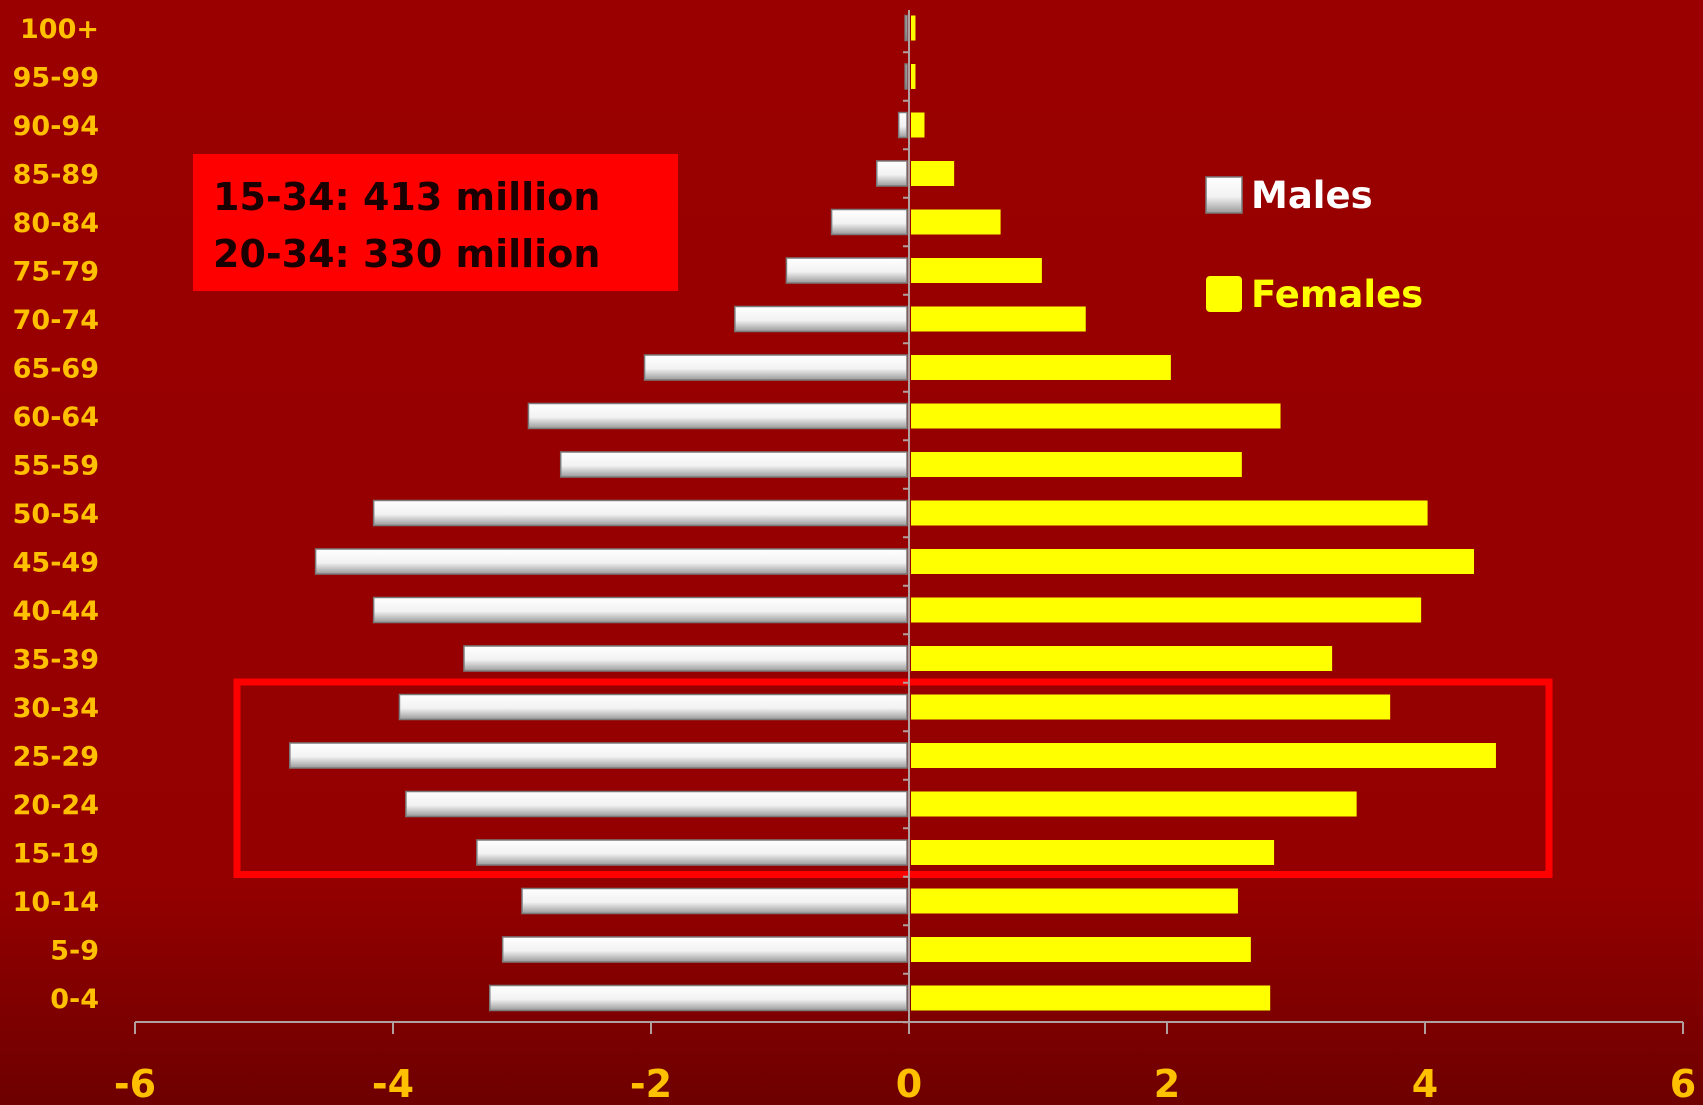  I want to click on legend-label-males: Males, so click(1312, 195).